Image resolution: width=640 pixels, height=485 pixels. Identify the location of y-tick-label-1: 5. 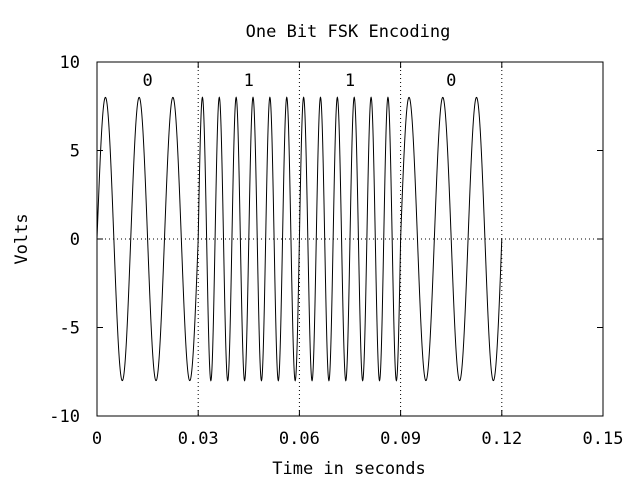
(75, 152).